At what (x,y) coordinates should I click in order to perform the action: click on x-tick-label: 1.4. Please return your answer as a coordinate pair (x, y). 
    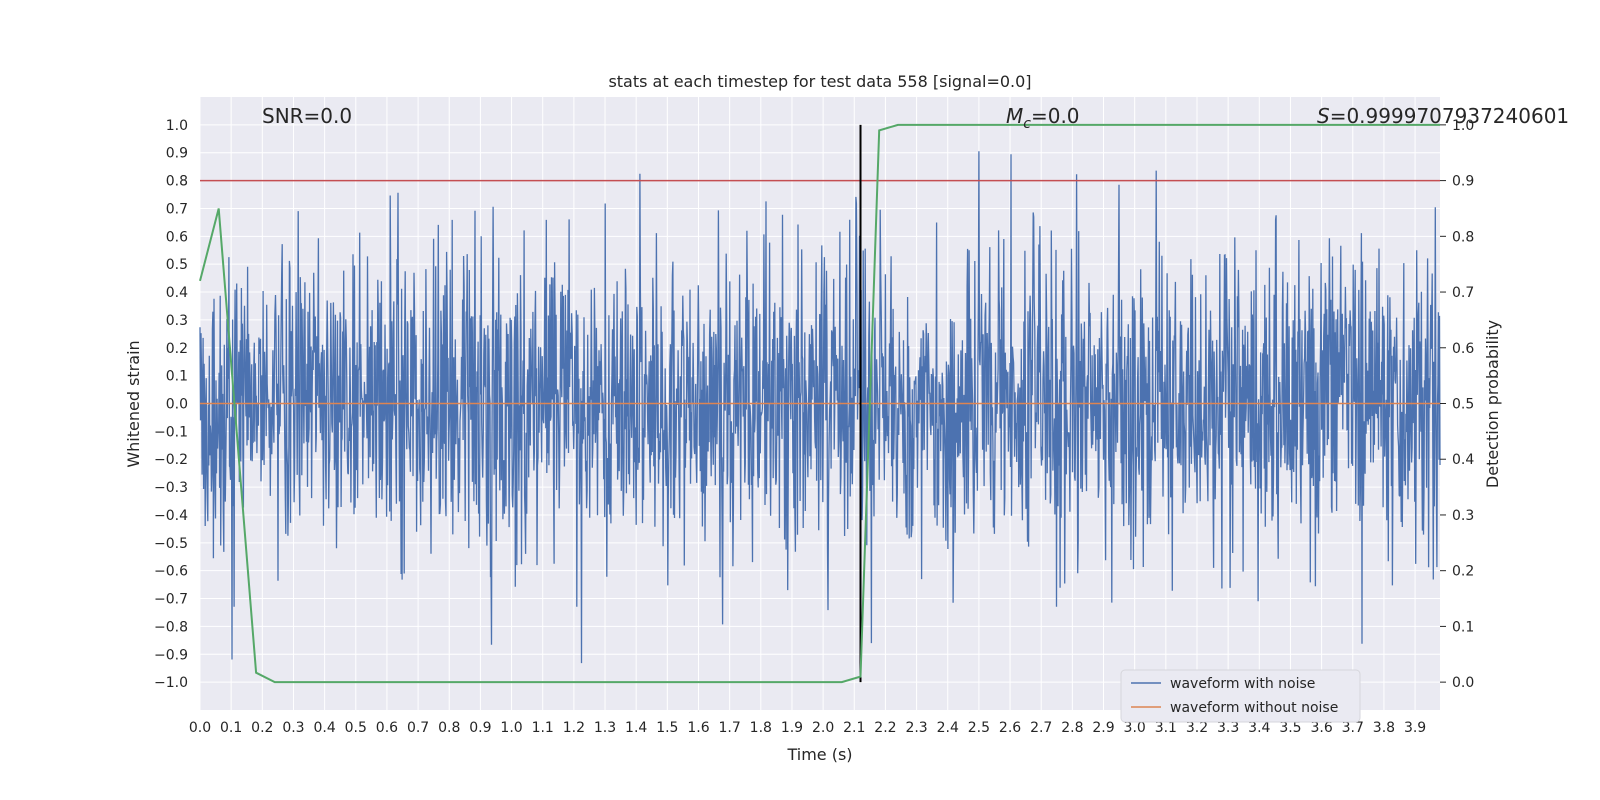
    Looking at the image, I should click on (636, 728).